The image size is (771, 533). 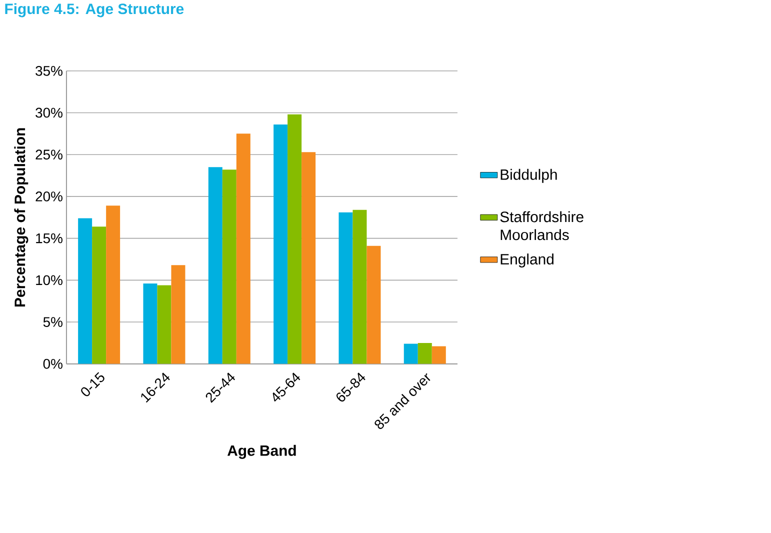 I want to click on y-tick-label: 0%, so click(x=52, y=363).